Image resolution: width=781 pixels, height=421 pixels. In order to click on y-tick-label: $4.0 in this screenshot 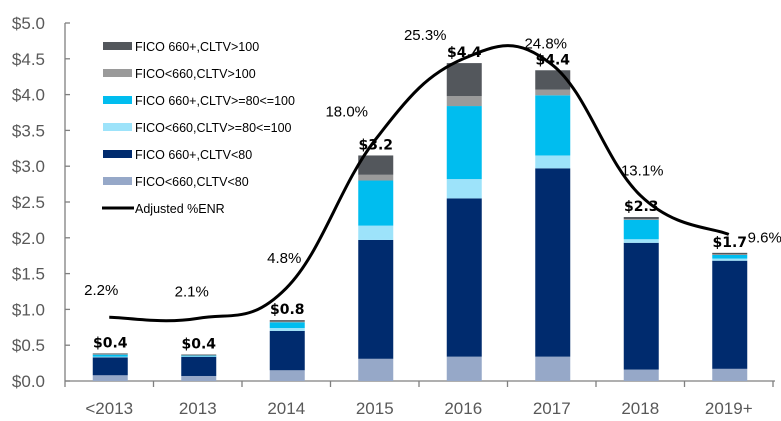, I will do `click(28, 95)`.